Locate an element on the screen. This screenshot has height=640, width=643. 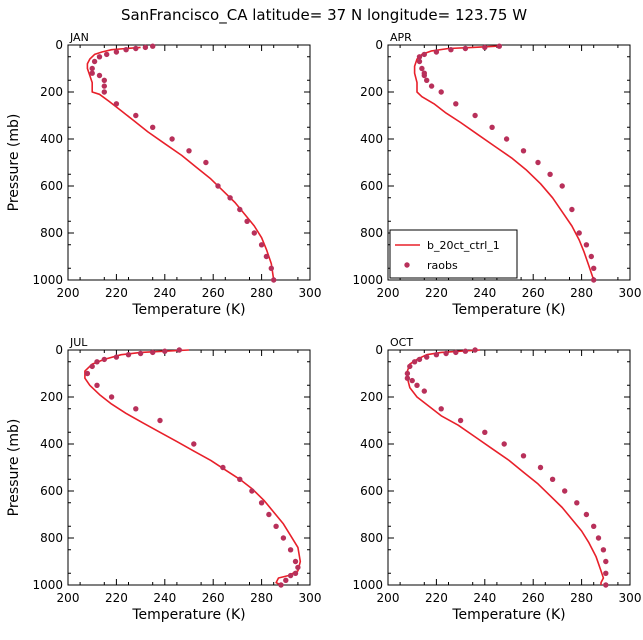
x-tick-label: 200 is located at coordinates (388, 293).